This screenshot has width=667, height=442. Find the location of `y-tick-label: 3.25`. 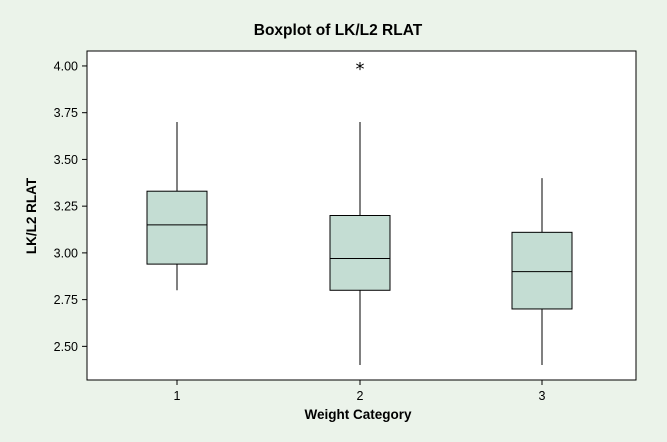

y-tick-label: 3.25 is located at coordinates (66, 207).